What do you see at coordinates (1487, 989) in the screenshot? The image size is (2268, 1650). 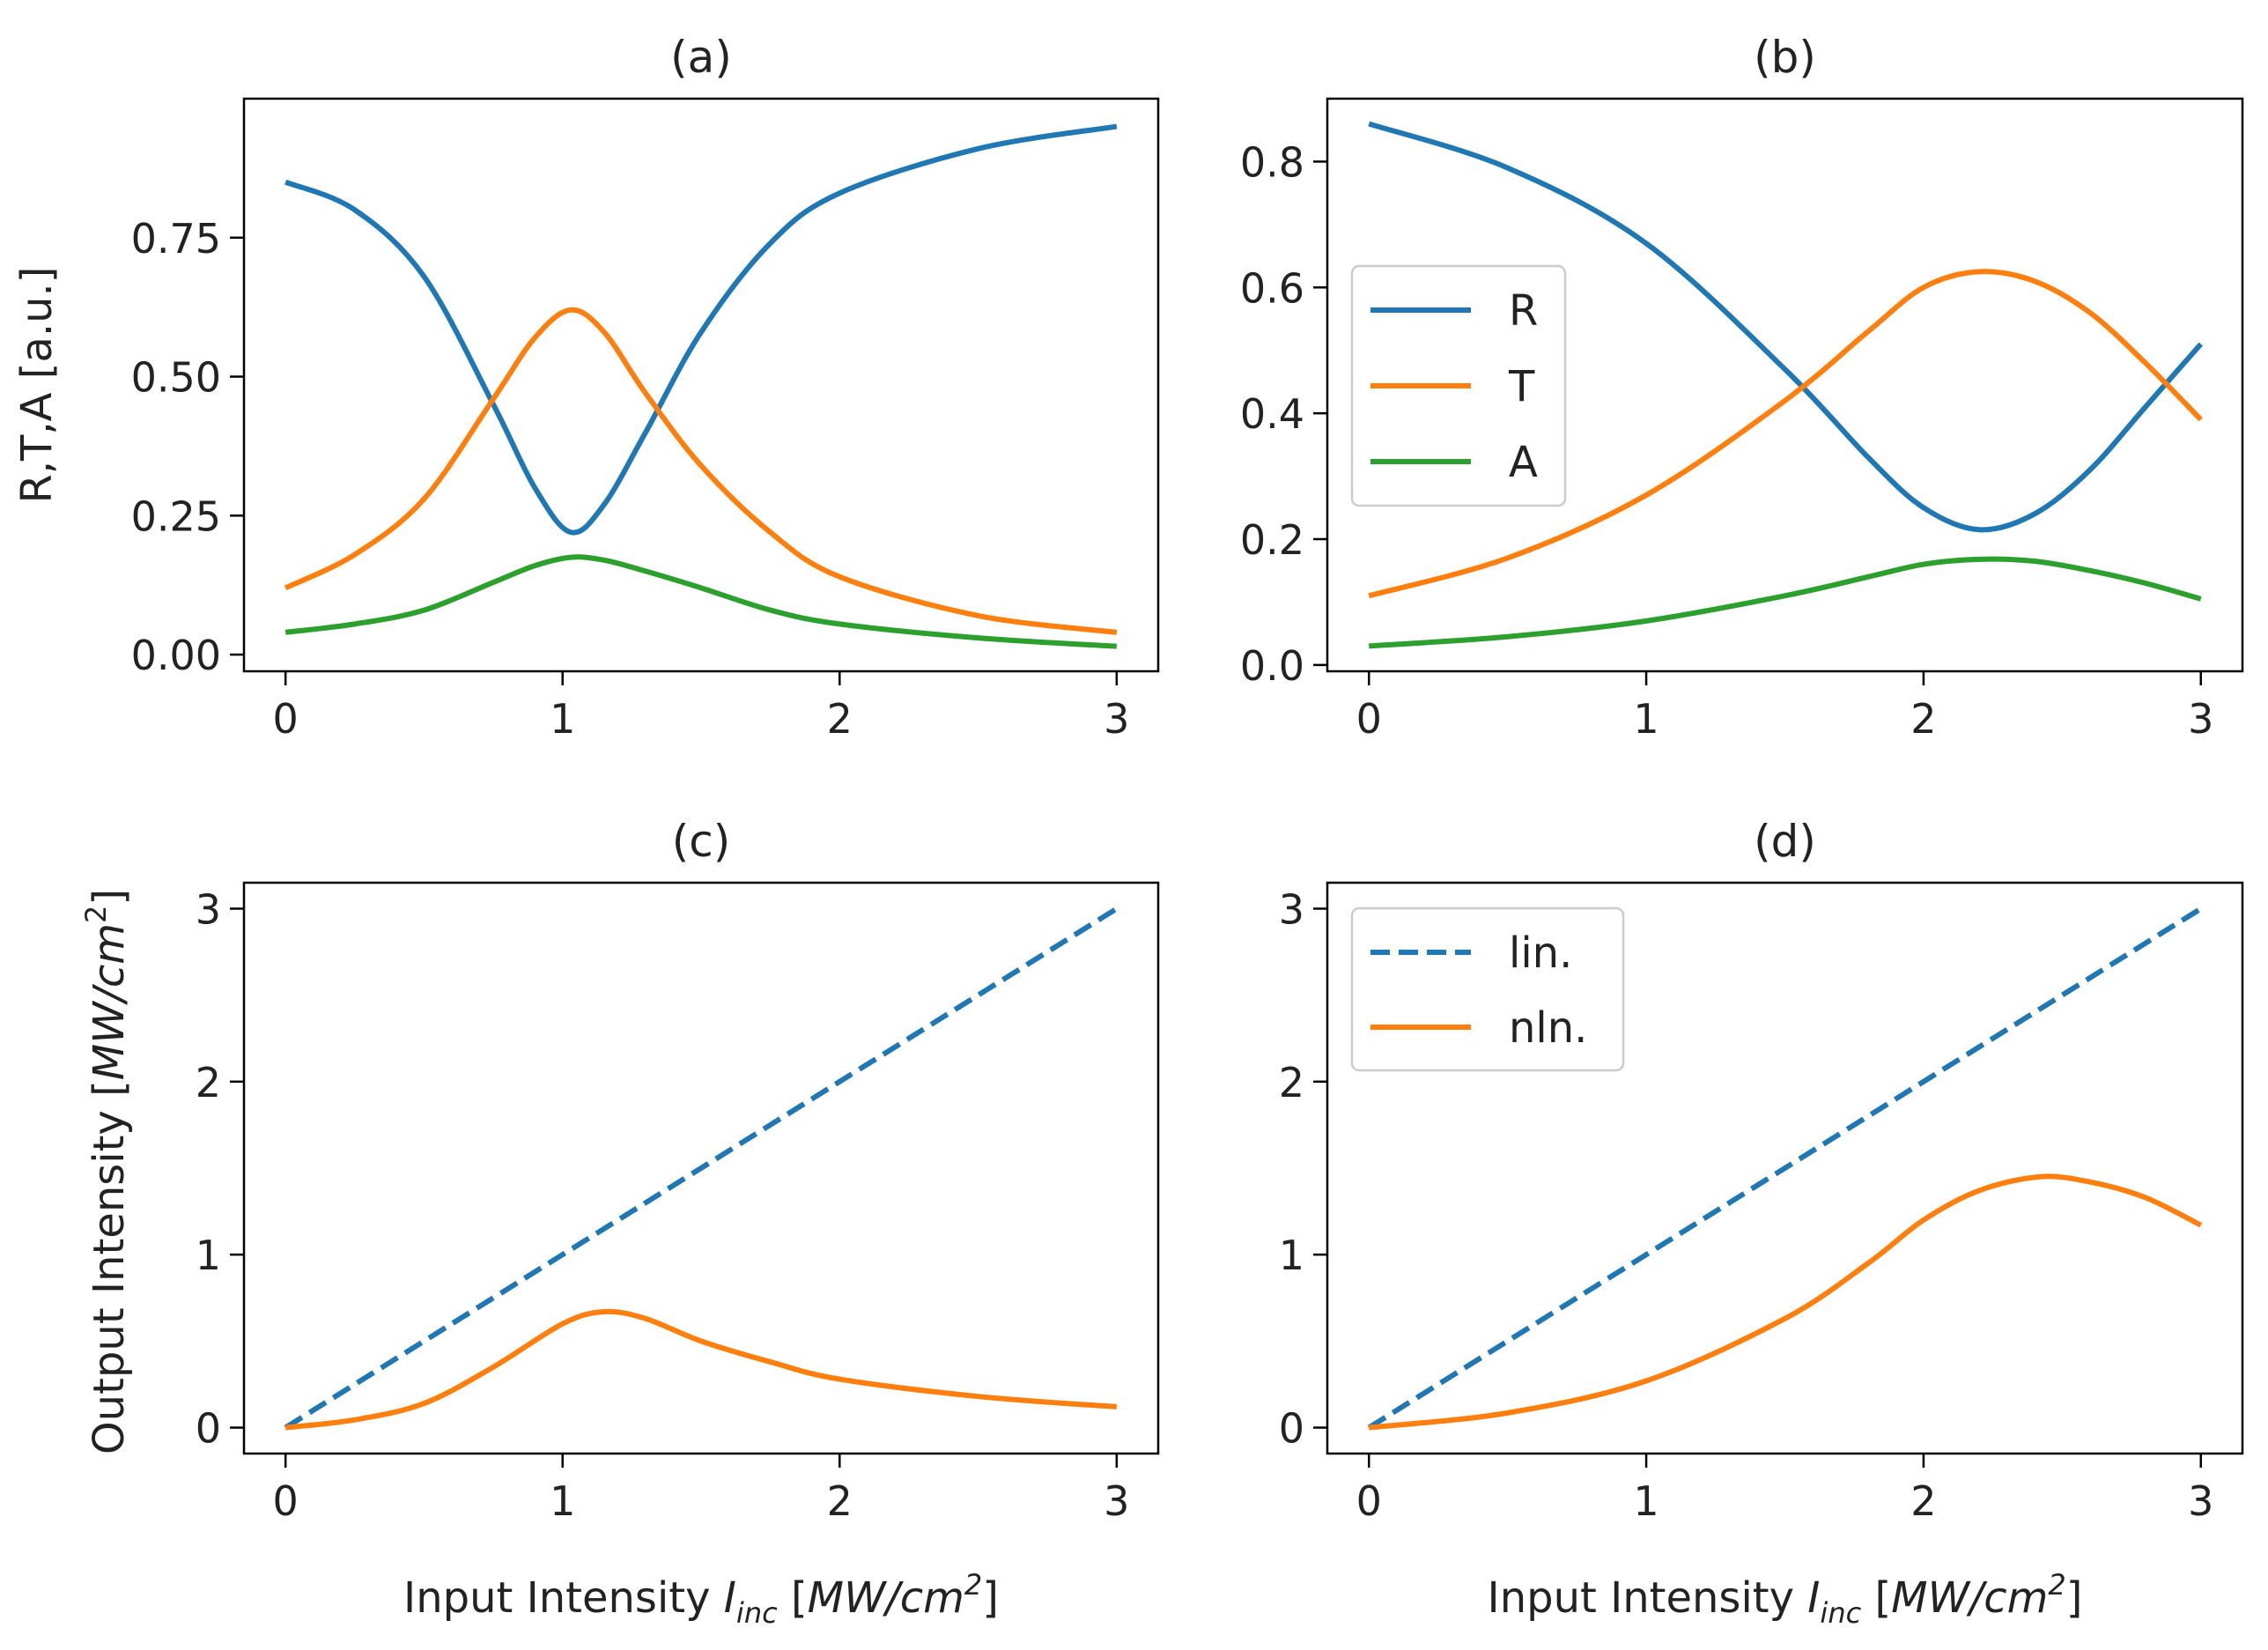 I see `legend: lin. nln.` at bounding box center [1487, 989].